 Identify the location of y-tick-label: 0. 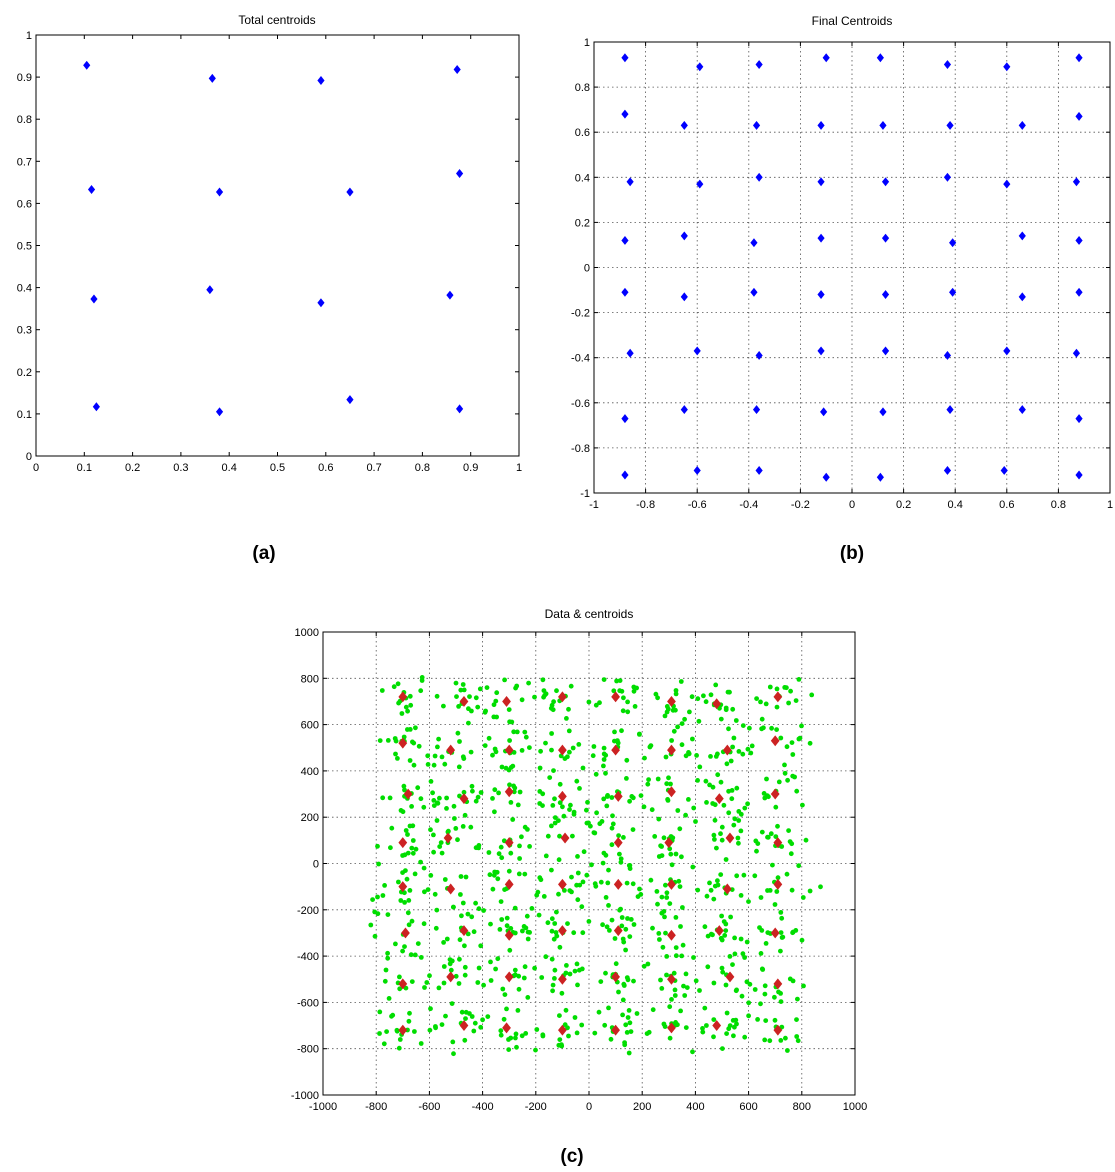
(29, 457).